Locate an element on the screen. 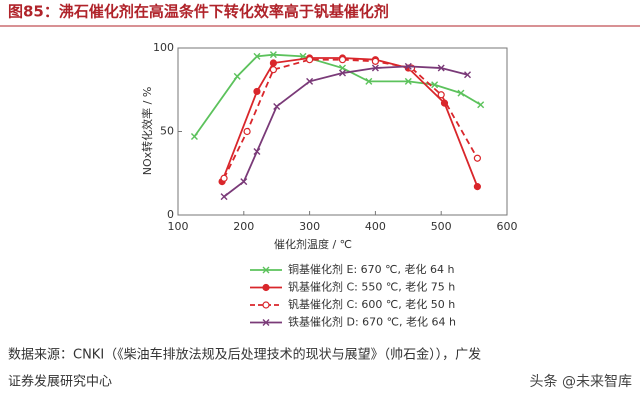  y-axis-label: NOx转化效率 / % is located at coordinates (147, 131).